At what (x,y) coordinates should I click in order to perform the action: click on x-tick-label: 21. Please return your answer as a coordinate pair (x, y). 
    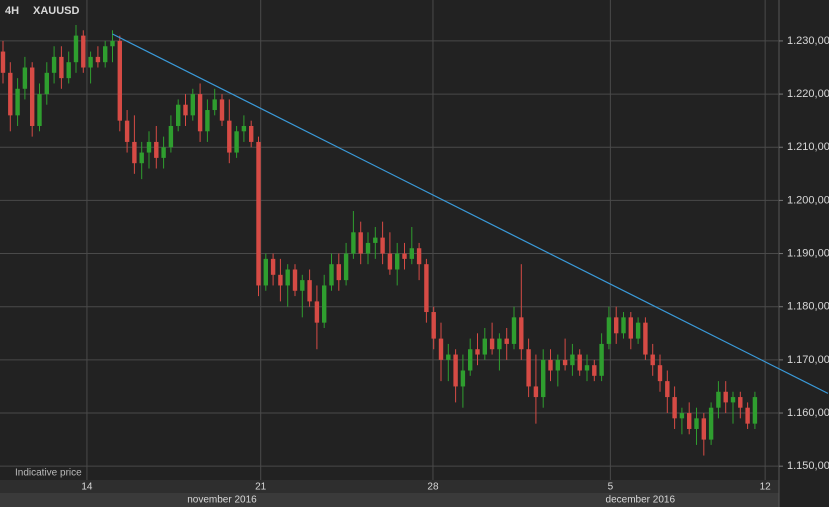
    Looking at the image, I should click on (261, 487).